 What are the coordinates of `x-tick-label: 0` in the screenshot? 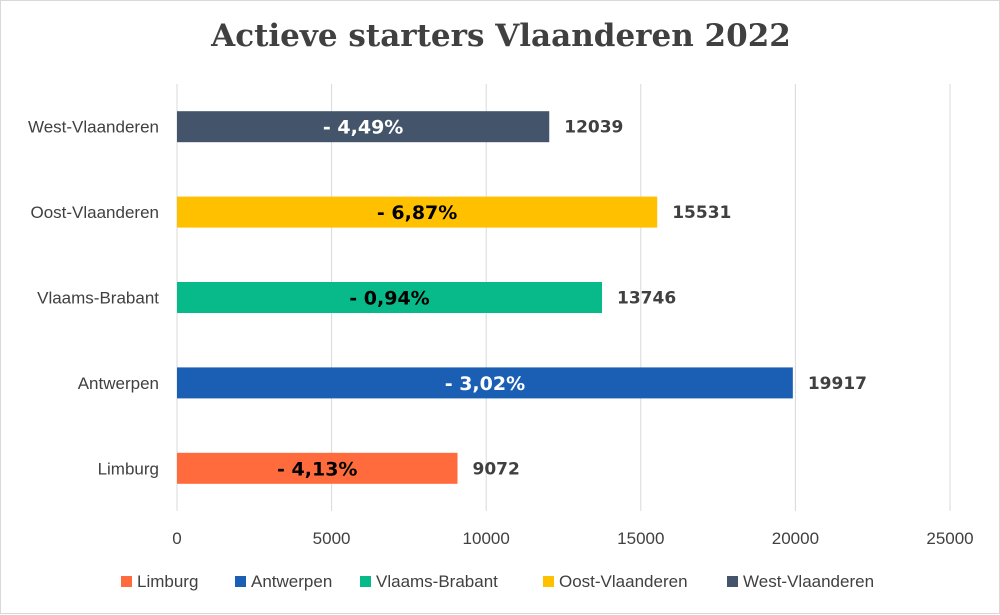 It's located at (176, 538).